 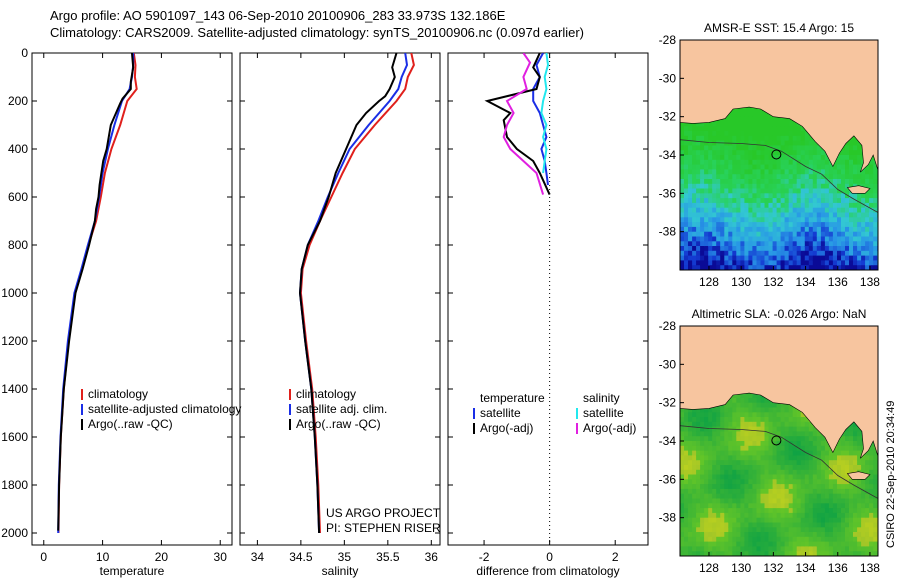 I want to click on project-annotation: PI: STEPHEN RISER, so click(x=383, y=528).